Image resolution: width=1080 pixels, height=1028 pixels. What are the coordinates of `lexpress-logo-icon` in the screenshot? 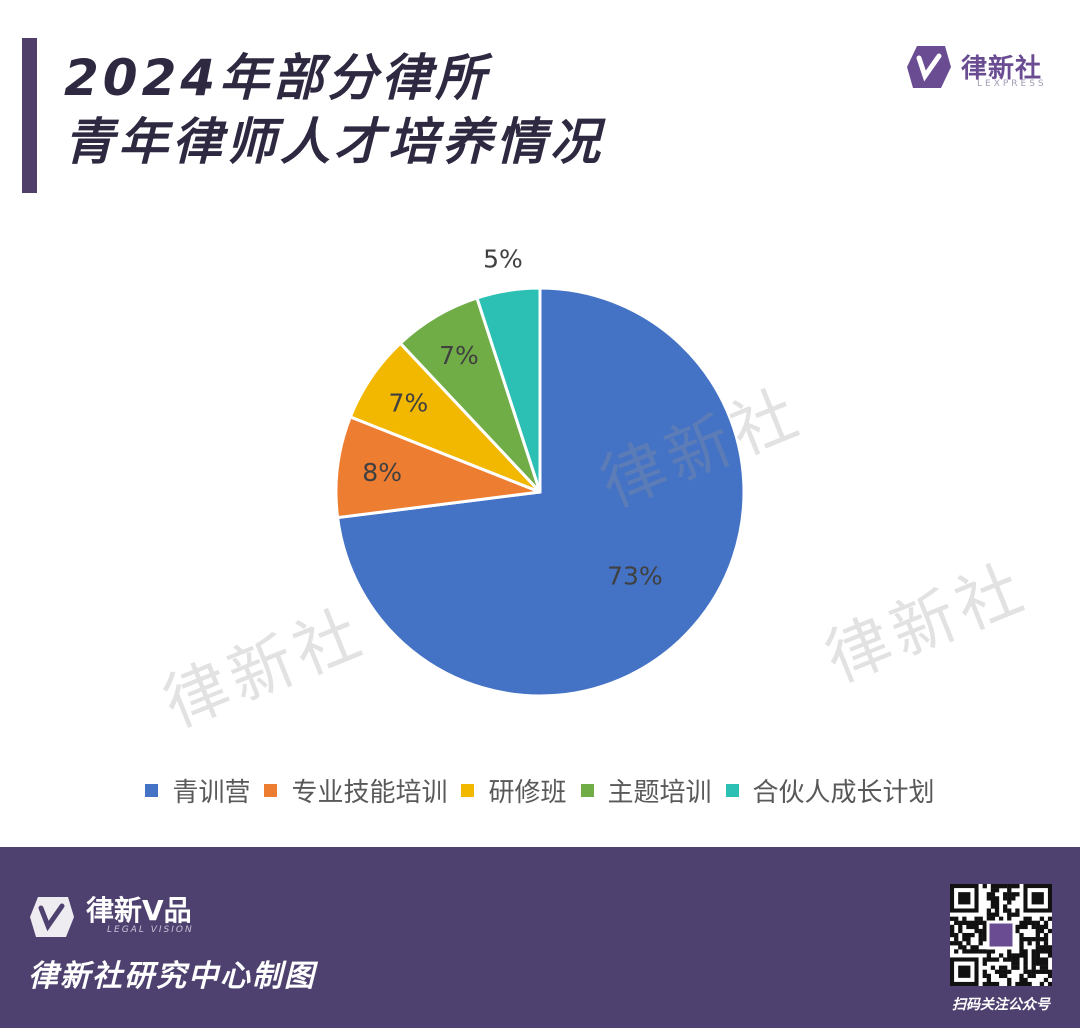 It's located at (929, 67).